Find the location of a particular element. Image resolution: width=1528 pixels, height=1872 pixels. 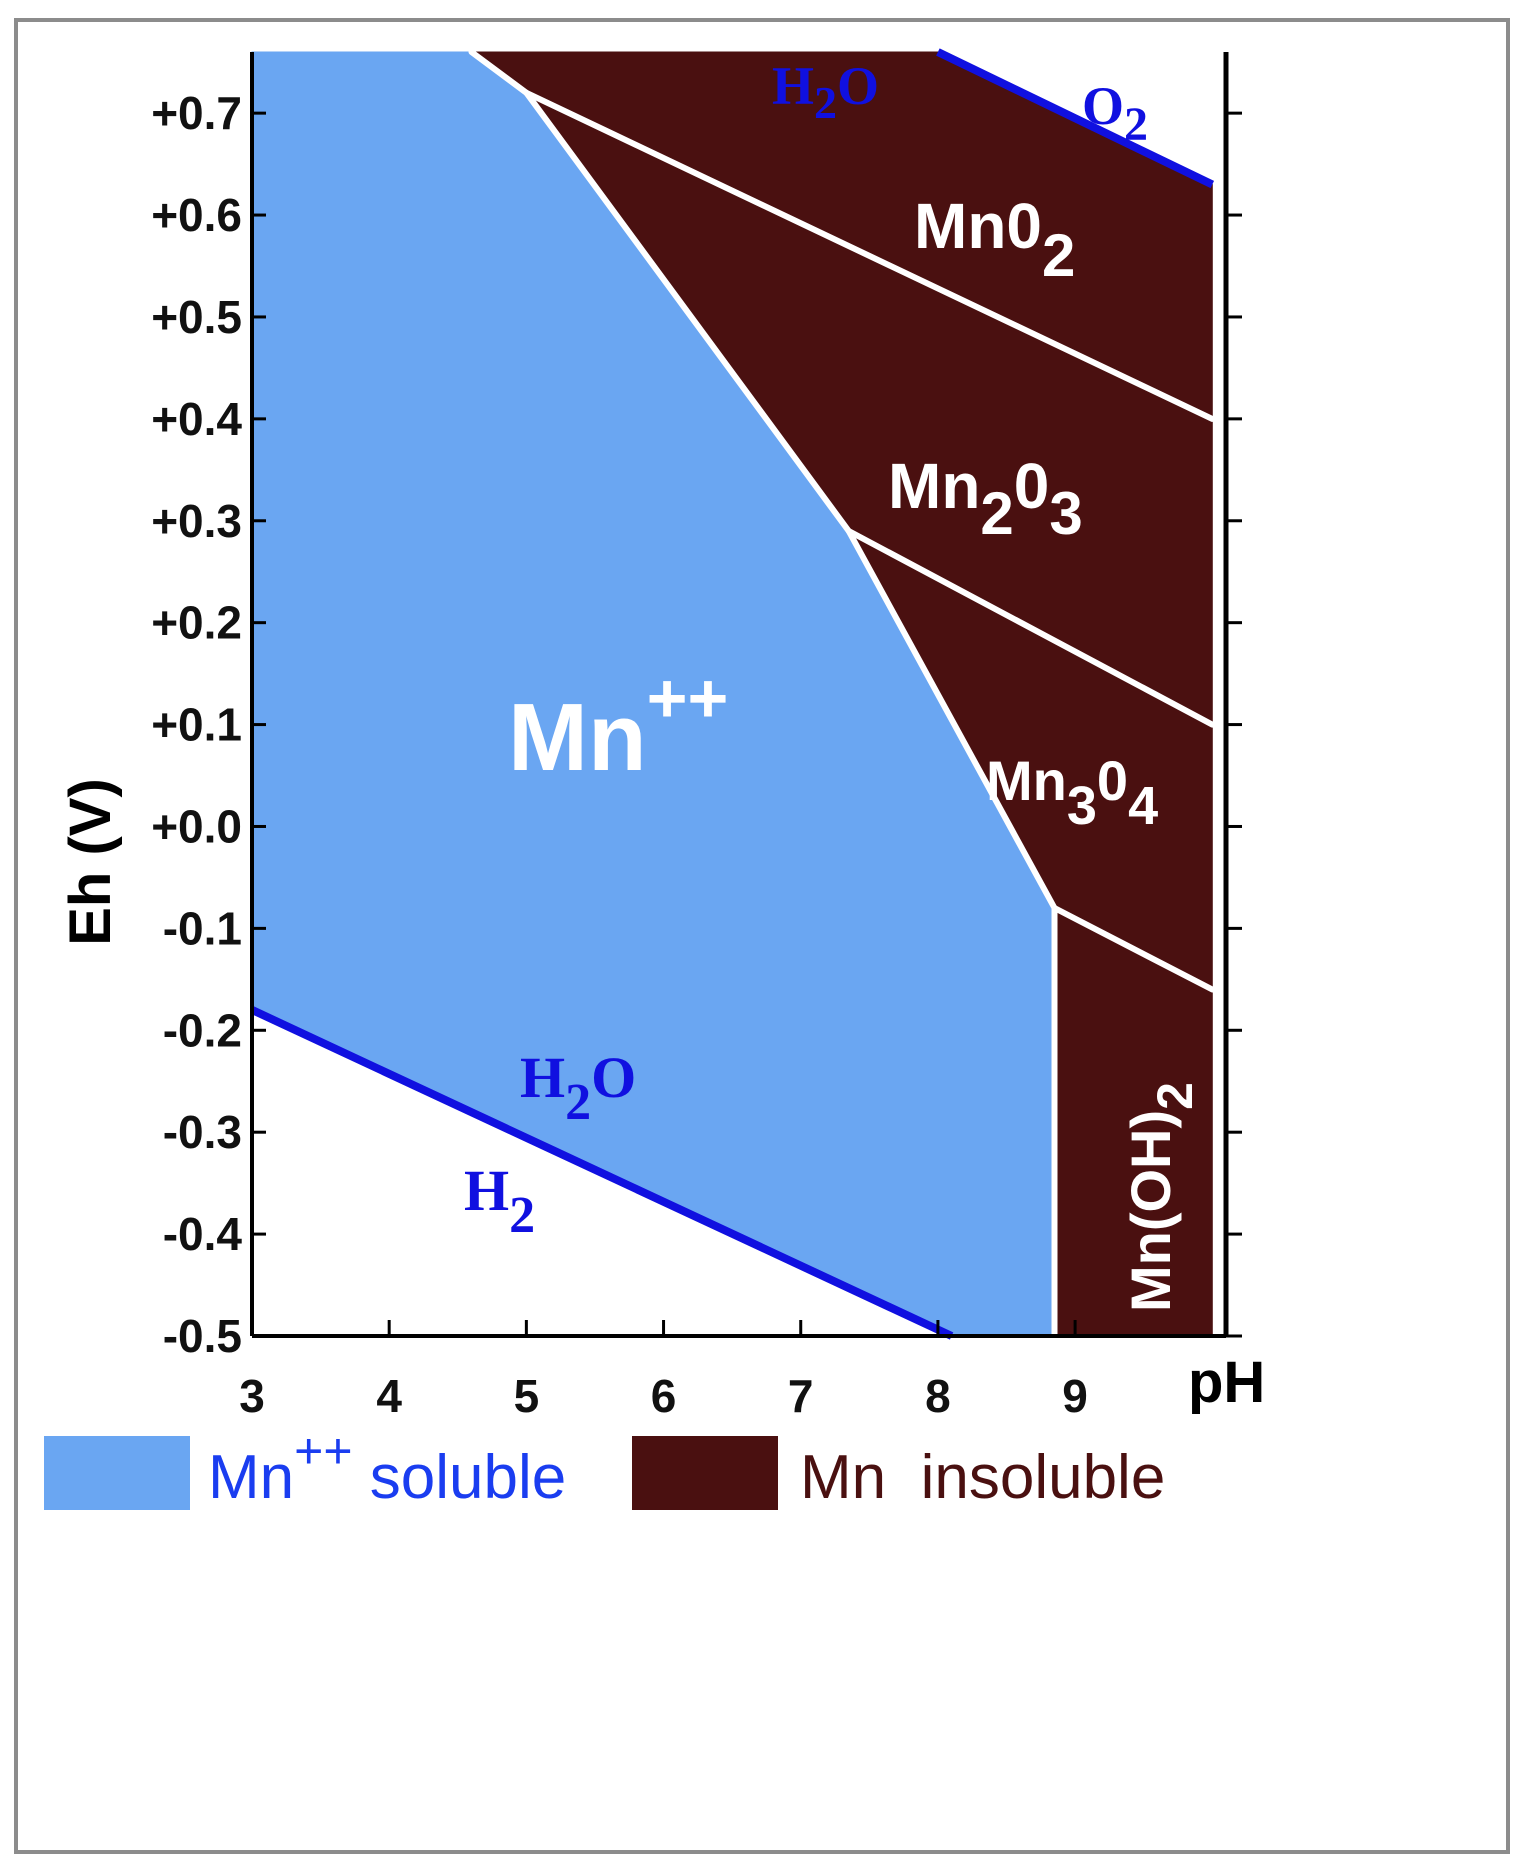

h2-label: H2 is located at coordinates (499, 1201).